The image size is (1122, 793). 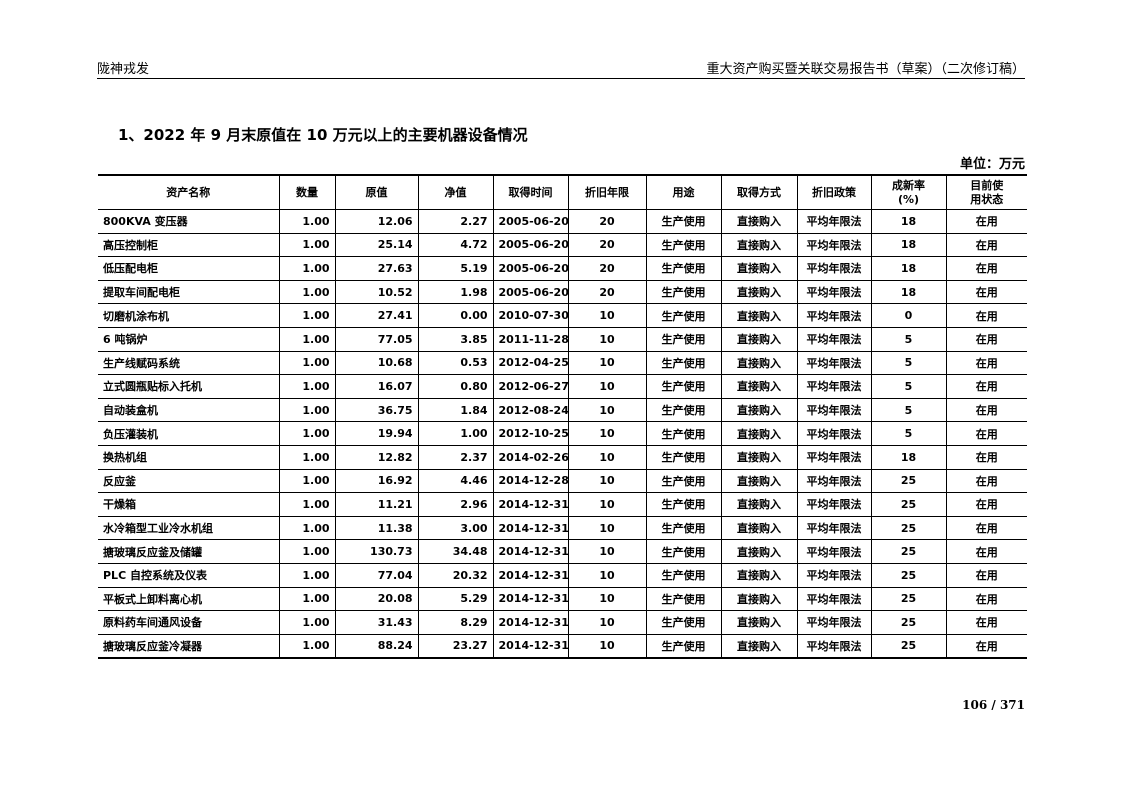 What do you see at coordinates (189, 622) in the screenshot?
I see `table-cell: 原料药车间通风设备` at bounding box center [189, 622].